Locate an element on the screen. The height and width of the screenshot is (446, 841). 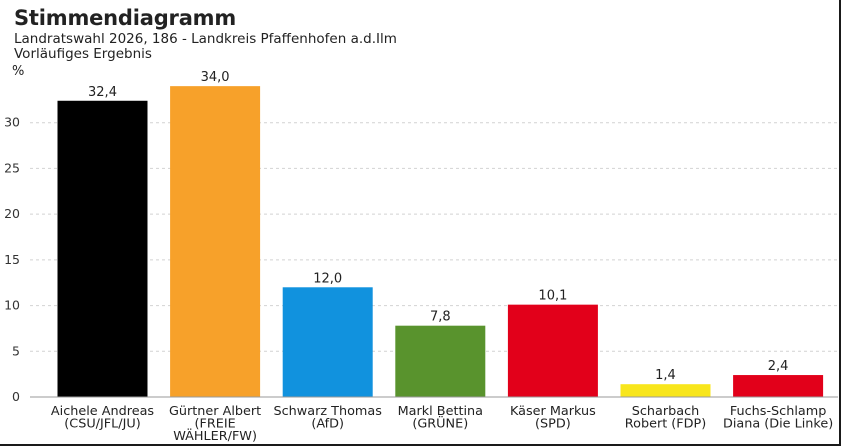
data-label: 34,0 is located at coordinates (215, 77).